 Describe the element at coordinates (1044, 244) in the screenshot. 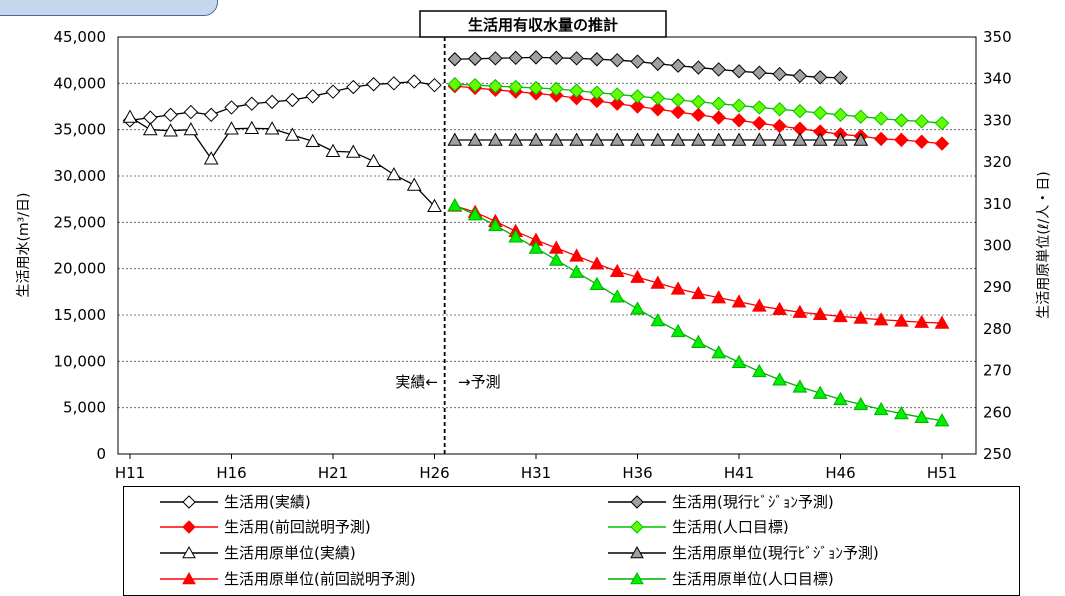

I see `y-right-title: 生活用原単位(ℓ/人・日)` at that location.